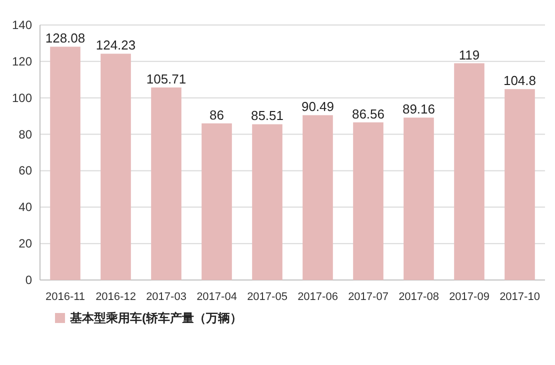 The image size is (555, 365). Describe the element at coordinates (519, 80) in the screenshot. I see `data-label: 104.8` at that location.